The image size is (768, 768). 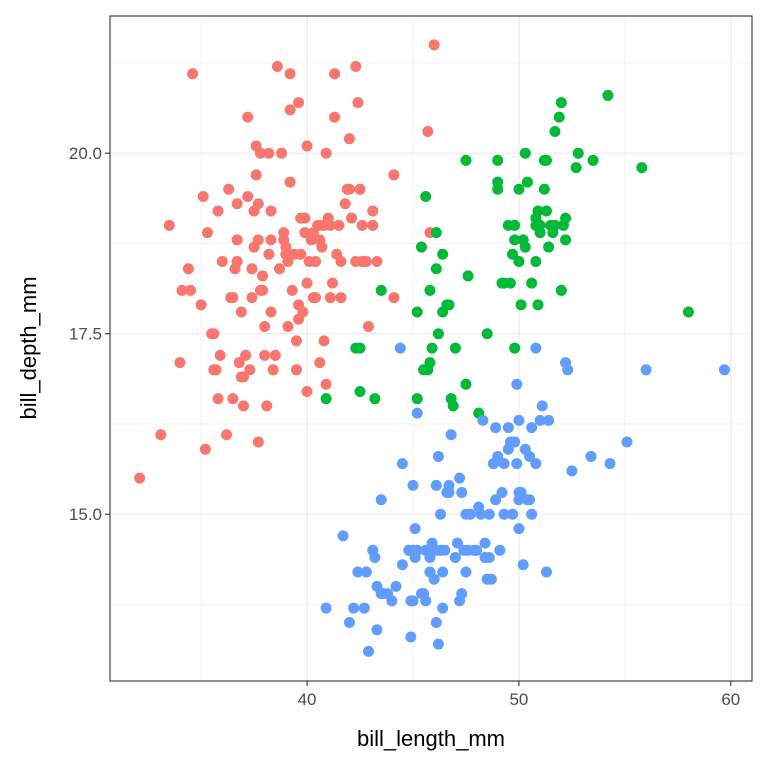 I want to click on y-axis-title: bill_depth_mm, so click(x=28, y=347).